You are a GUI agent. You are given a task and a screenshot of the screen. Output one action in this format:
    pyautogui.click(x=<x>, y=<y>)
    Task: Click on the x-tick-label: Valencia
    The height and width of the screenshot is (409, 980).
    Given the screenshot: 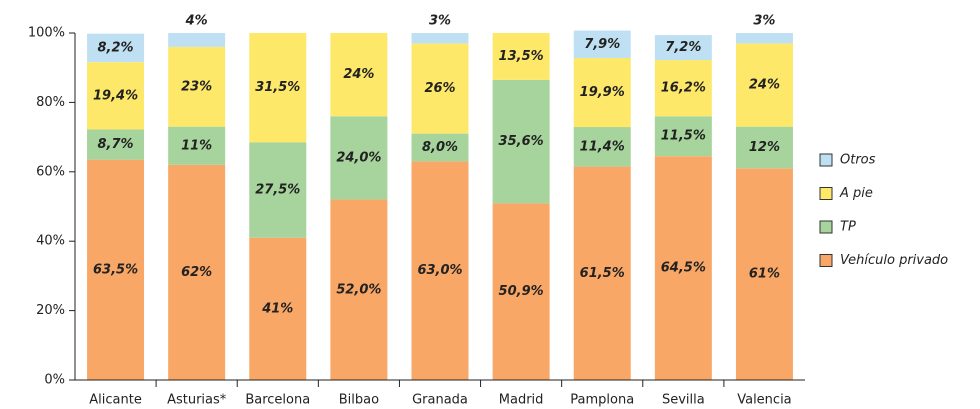 What is the action you would take?
    pyautogui.click(x=764, y=400)
    